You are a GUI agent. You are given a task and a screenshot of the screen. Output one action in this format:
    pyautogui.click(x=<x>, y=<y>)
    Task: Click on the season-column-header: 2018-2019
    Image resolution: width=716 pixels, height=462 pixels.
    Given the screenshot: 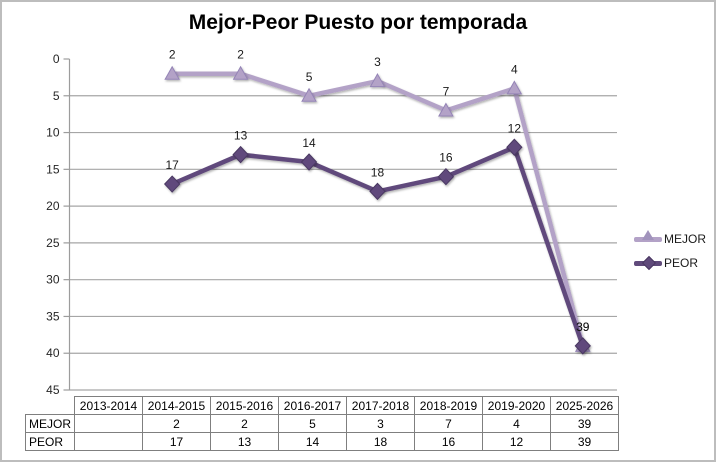 What is the action you would take?
    pyautogui.click(x=448, y=405)
    